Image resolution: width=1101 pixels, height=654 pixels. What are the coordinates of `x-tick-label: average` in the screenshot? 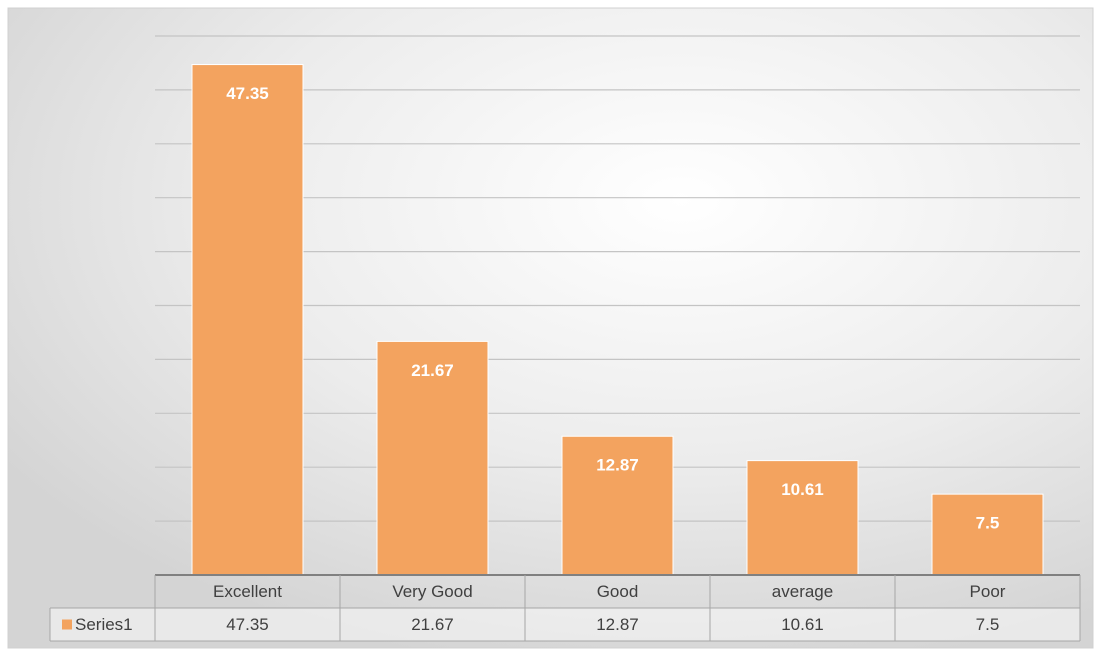 It's located at (802, 591).